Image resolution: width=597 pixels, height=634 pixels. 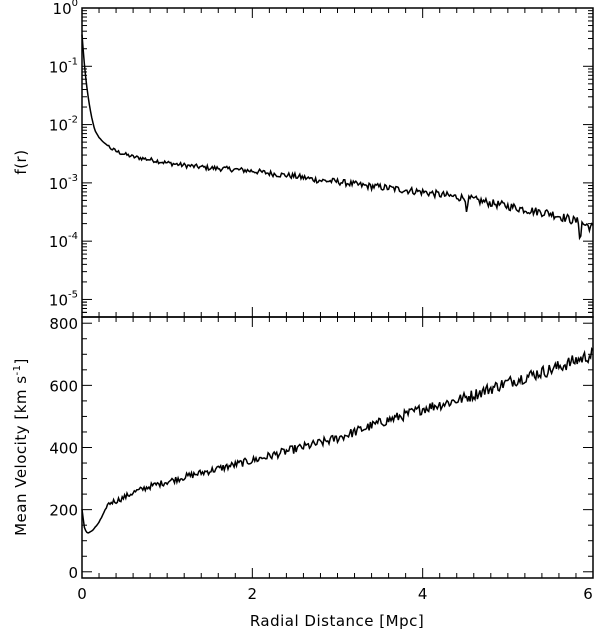 I want to click on top-y-tick-label: 10⁰, so click(x=65, y=9).